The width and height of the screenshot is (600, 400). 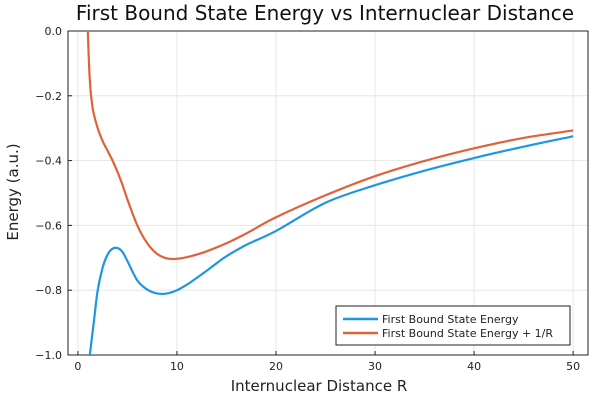 What do you see at coordinates (319, 386) in the screenshot?
I see `x-axis-label: Internuclear Distance R` at bounding box center [319, 386].